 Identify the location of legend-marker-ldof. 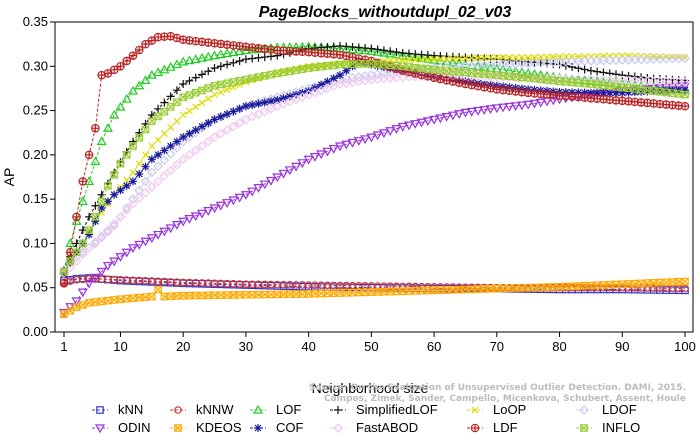
(584, 410).